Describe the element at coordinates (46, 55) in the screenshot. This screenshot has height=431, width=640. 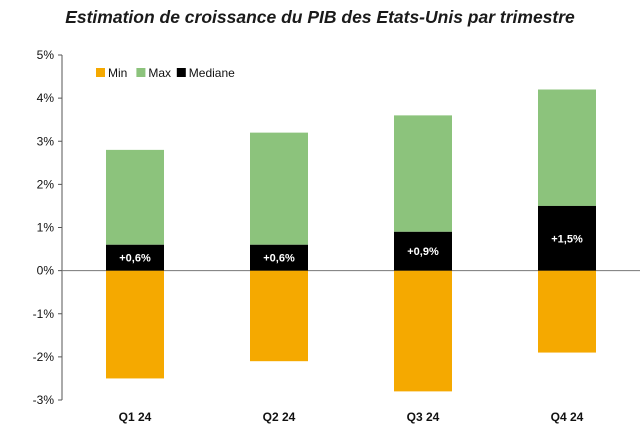
I see `y-tick-label: 5%` at that location.